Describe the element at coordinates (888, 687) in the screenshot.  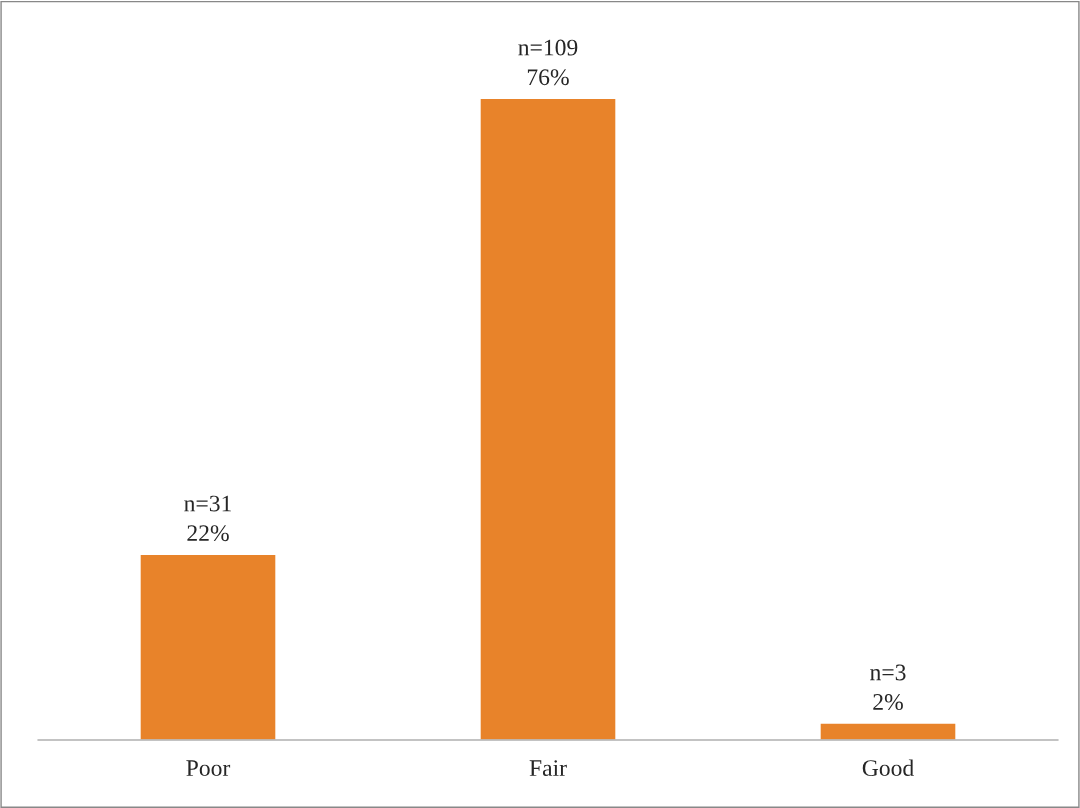
I see `data-label: n=3 2%` at that location.